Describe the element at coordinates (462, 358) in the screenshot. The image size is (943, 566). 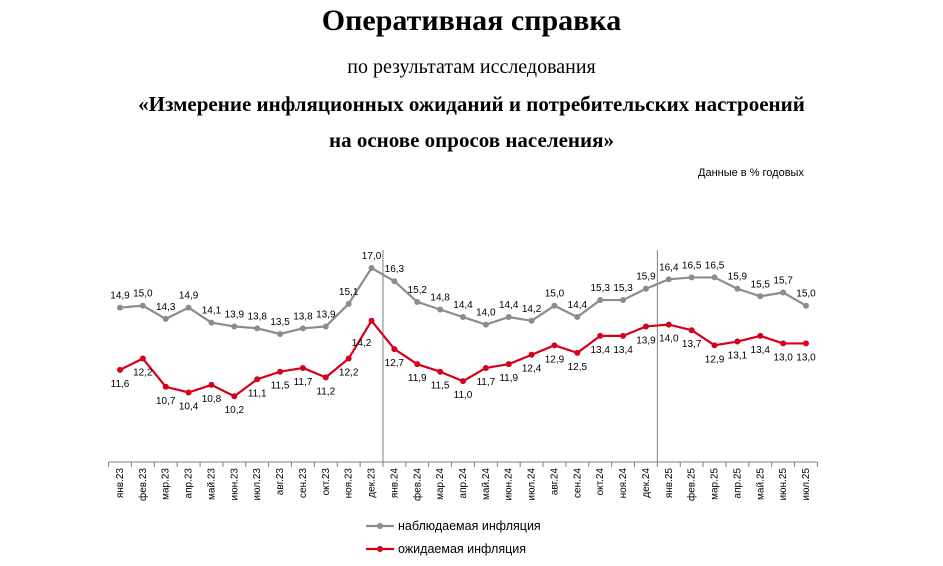
I see `expected-inflation-line` at that location.